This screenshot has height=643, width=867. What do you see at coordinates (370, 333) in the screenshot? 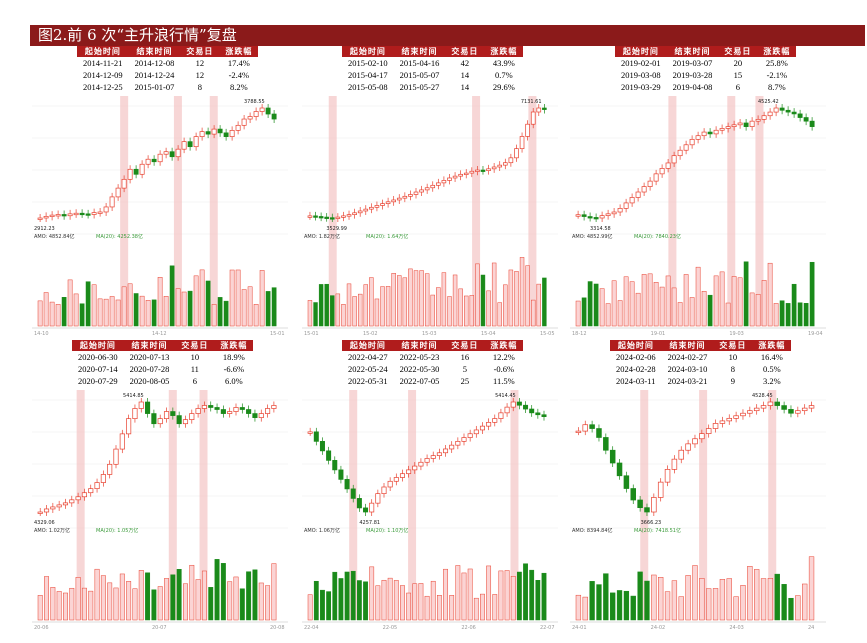
I see `x-tick-label: 15-02` at bounding box center [370, 333].